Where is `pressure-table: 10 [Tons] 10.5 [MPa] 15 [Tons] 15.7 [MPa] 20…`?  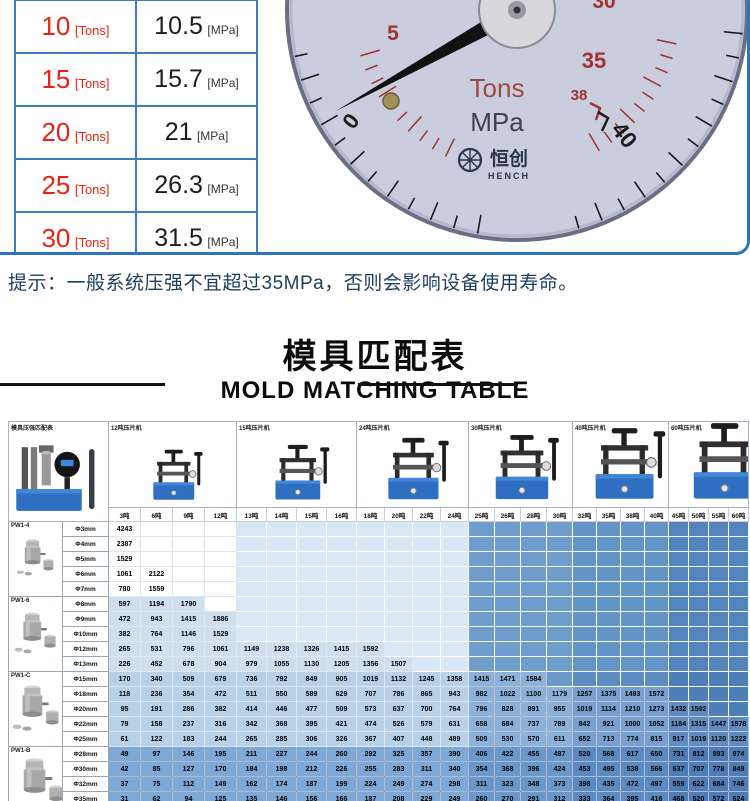 pressure-table: 10 [Tons] 10.5 [MPa] 15 [Tons] 15.7 [MPa] 20… is located at coordinates (136, 126).